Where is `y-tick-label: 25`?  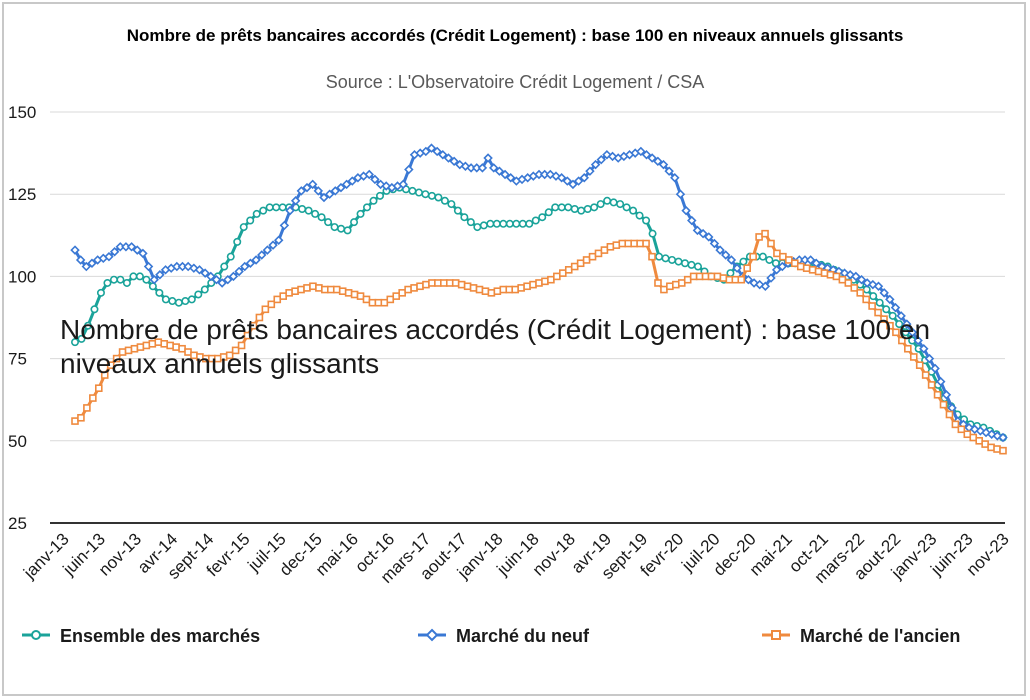 y-tick-label: 25 is located at coordinates (17, 523).